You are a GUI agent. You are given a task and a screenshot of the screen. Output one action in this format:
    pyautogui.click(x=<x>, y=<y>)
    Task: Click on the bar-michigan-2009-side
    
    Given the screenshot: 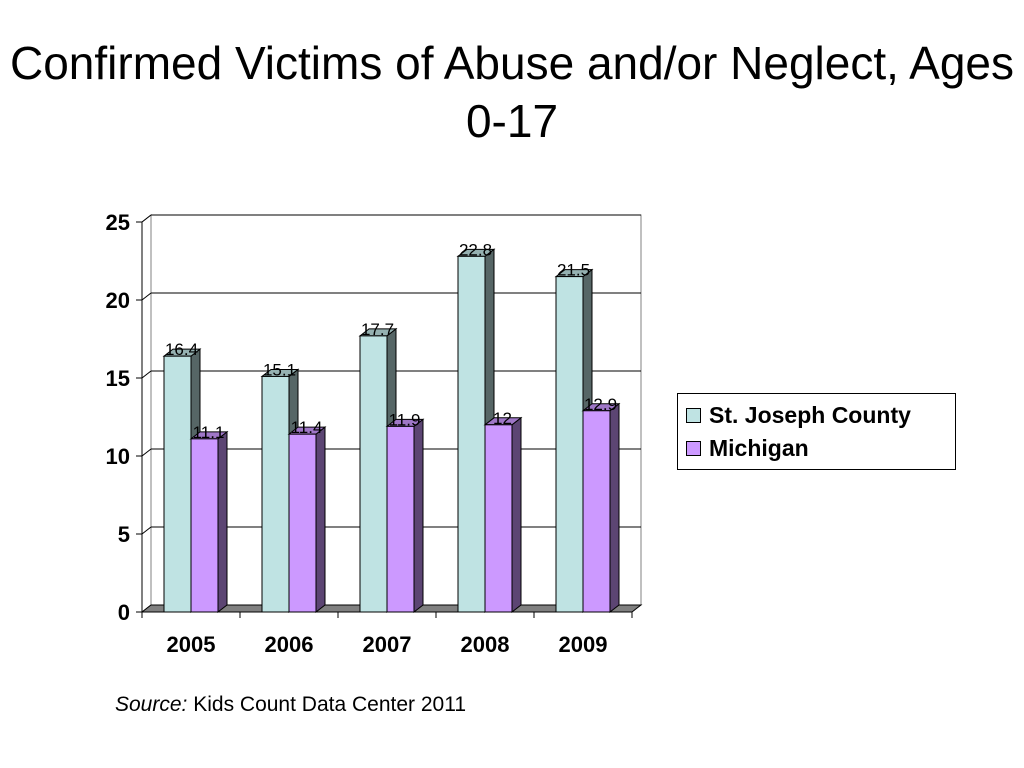 What is the action you would take?
    pyautogui.click(x=614, y=508)
    